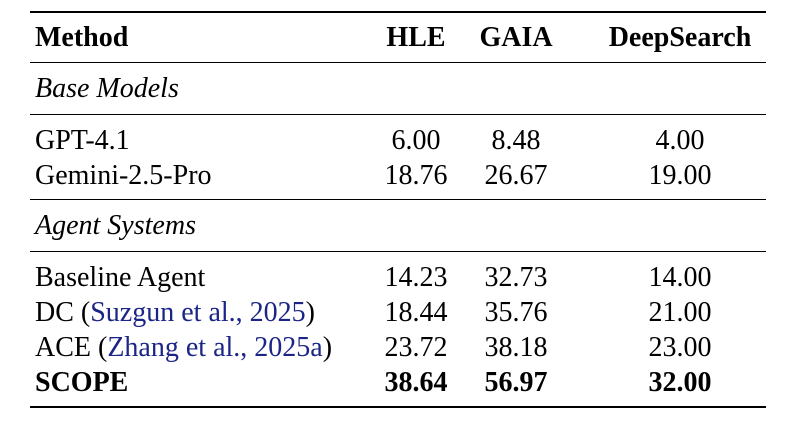 This screenshot has width=787, height=422. What do you see at coordinates (680, 382) in the screenshot?
I see `deepsearch-score: 32.00` at bounding box center [680, 382].